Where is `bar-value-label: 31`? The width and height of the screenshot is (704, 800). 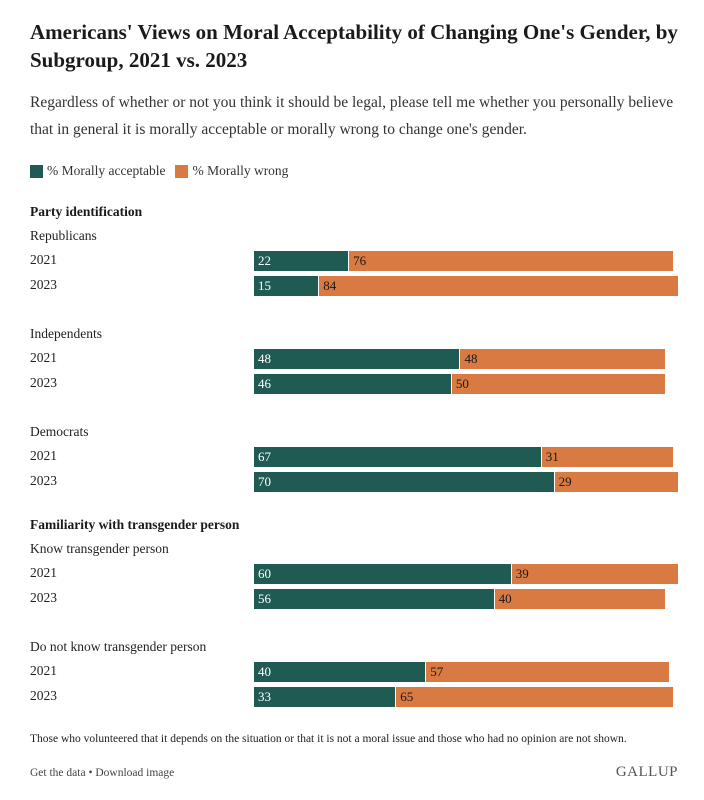
bar-value-label: 31 is located at coordinates (552, 456).